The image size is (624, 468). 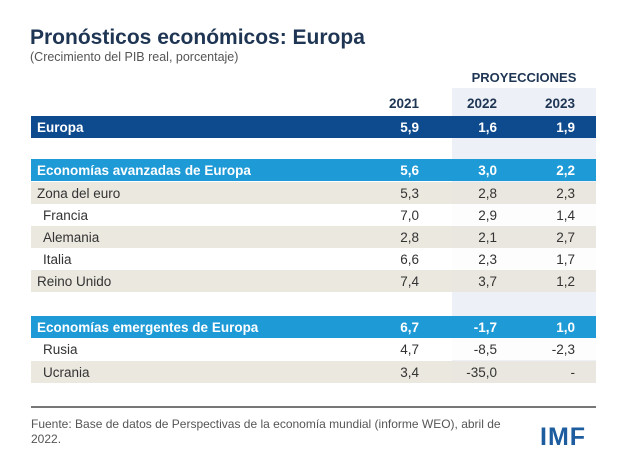 I want to click on cell: 7,0, so click(x=409, y=215).